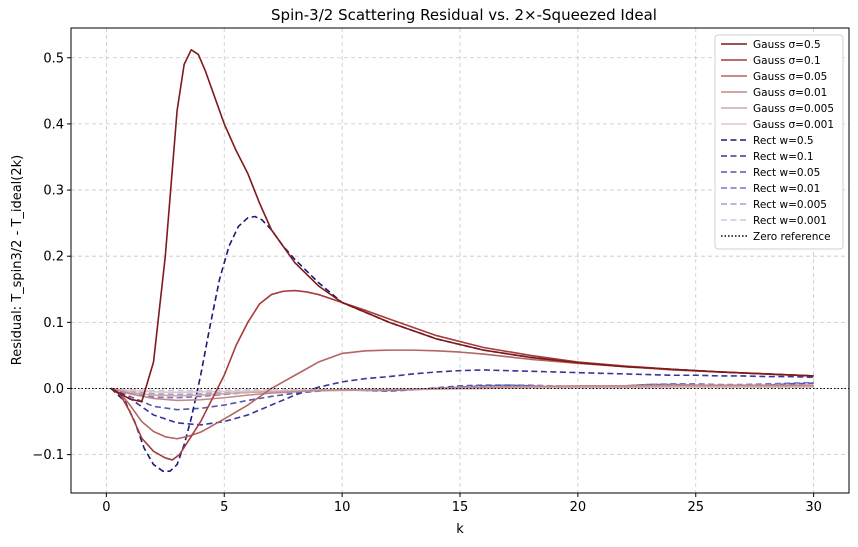 Image resolution: width=858 pixels, height=547 pixels. I want to click on legend-label: Rect w=0.05, so click(786, 173).